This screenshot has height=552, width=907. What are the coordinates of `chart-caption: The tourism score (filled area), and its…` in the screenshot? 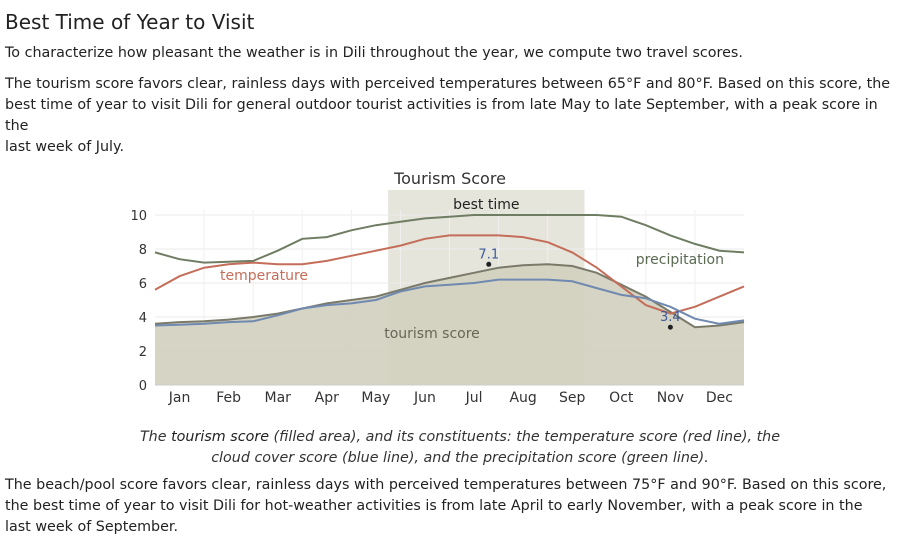 It's located at (460, 448).